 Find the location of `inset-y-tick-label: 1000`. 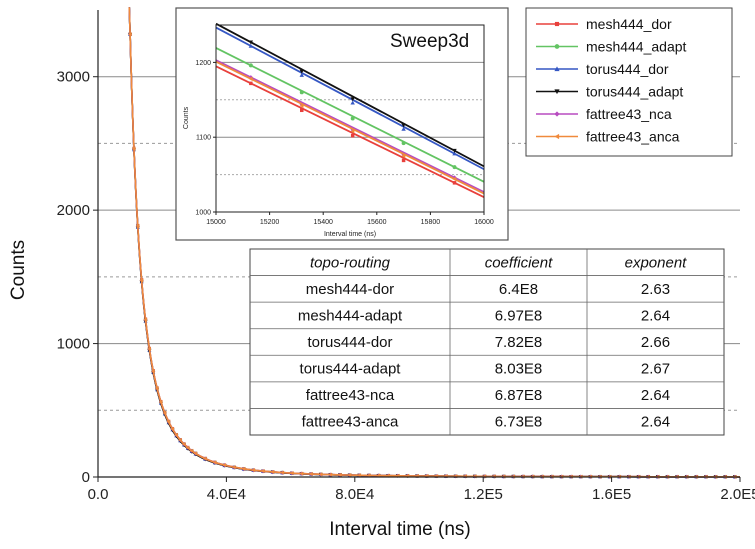

inset-y-tick-label: 1000 is located at coordinates (203, 213).